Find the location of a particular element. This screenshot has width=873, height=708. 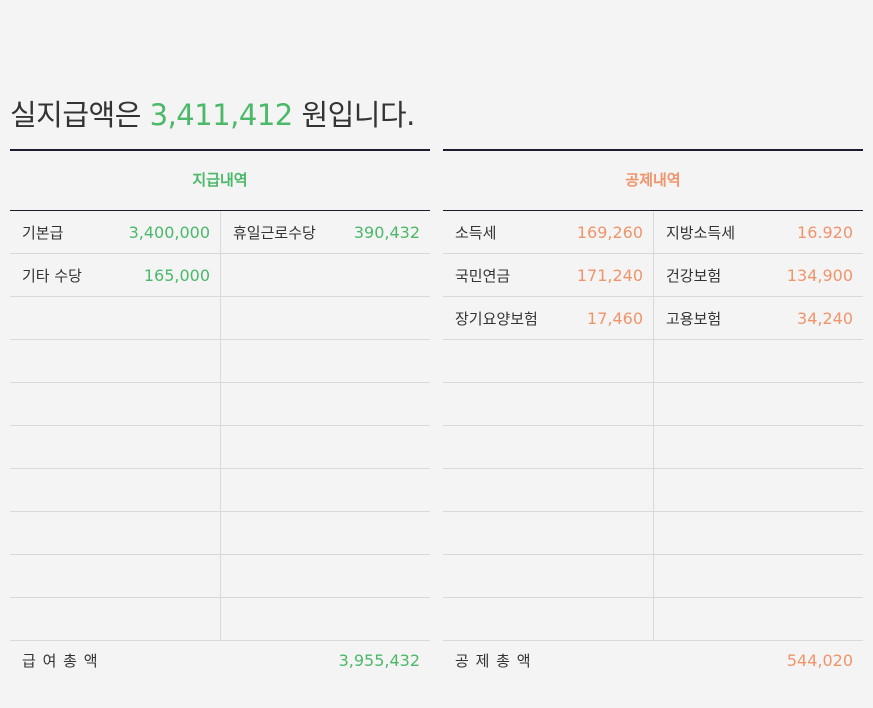

table-cell: 기본급 3,400,000 is located at coordinates (115, 232).